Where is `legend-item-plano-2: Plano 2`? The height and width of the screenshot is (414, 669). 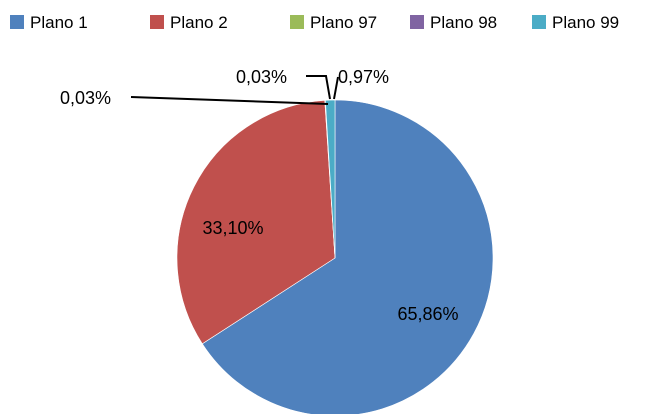 legend-item-plano-2: Plano 2 is located at coordinates (189, 22).